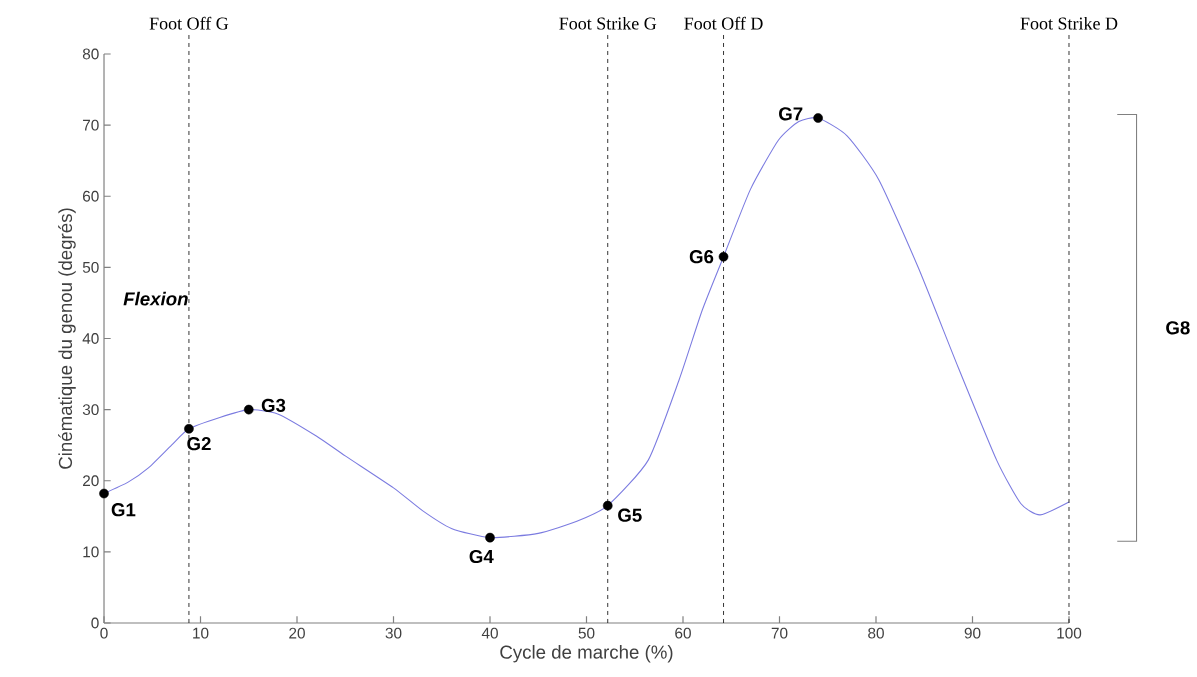 This screenshot has height=677, width=1197. I want to click on annotation: G6, so click(701, 257).